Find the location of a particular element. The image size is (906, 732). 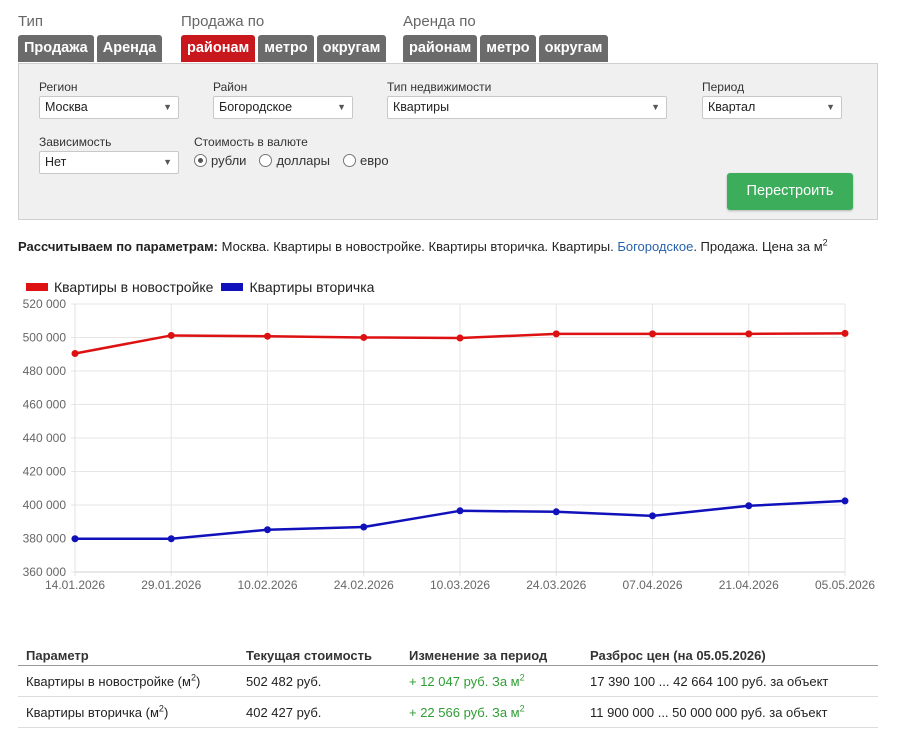

table-cell-spread: 17 390 100 ... 42 664 100 руб. за объект is located at coordinates (730, 681).